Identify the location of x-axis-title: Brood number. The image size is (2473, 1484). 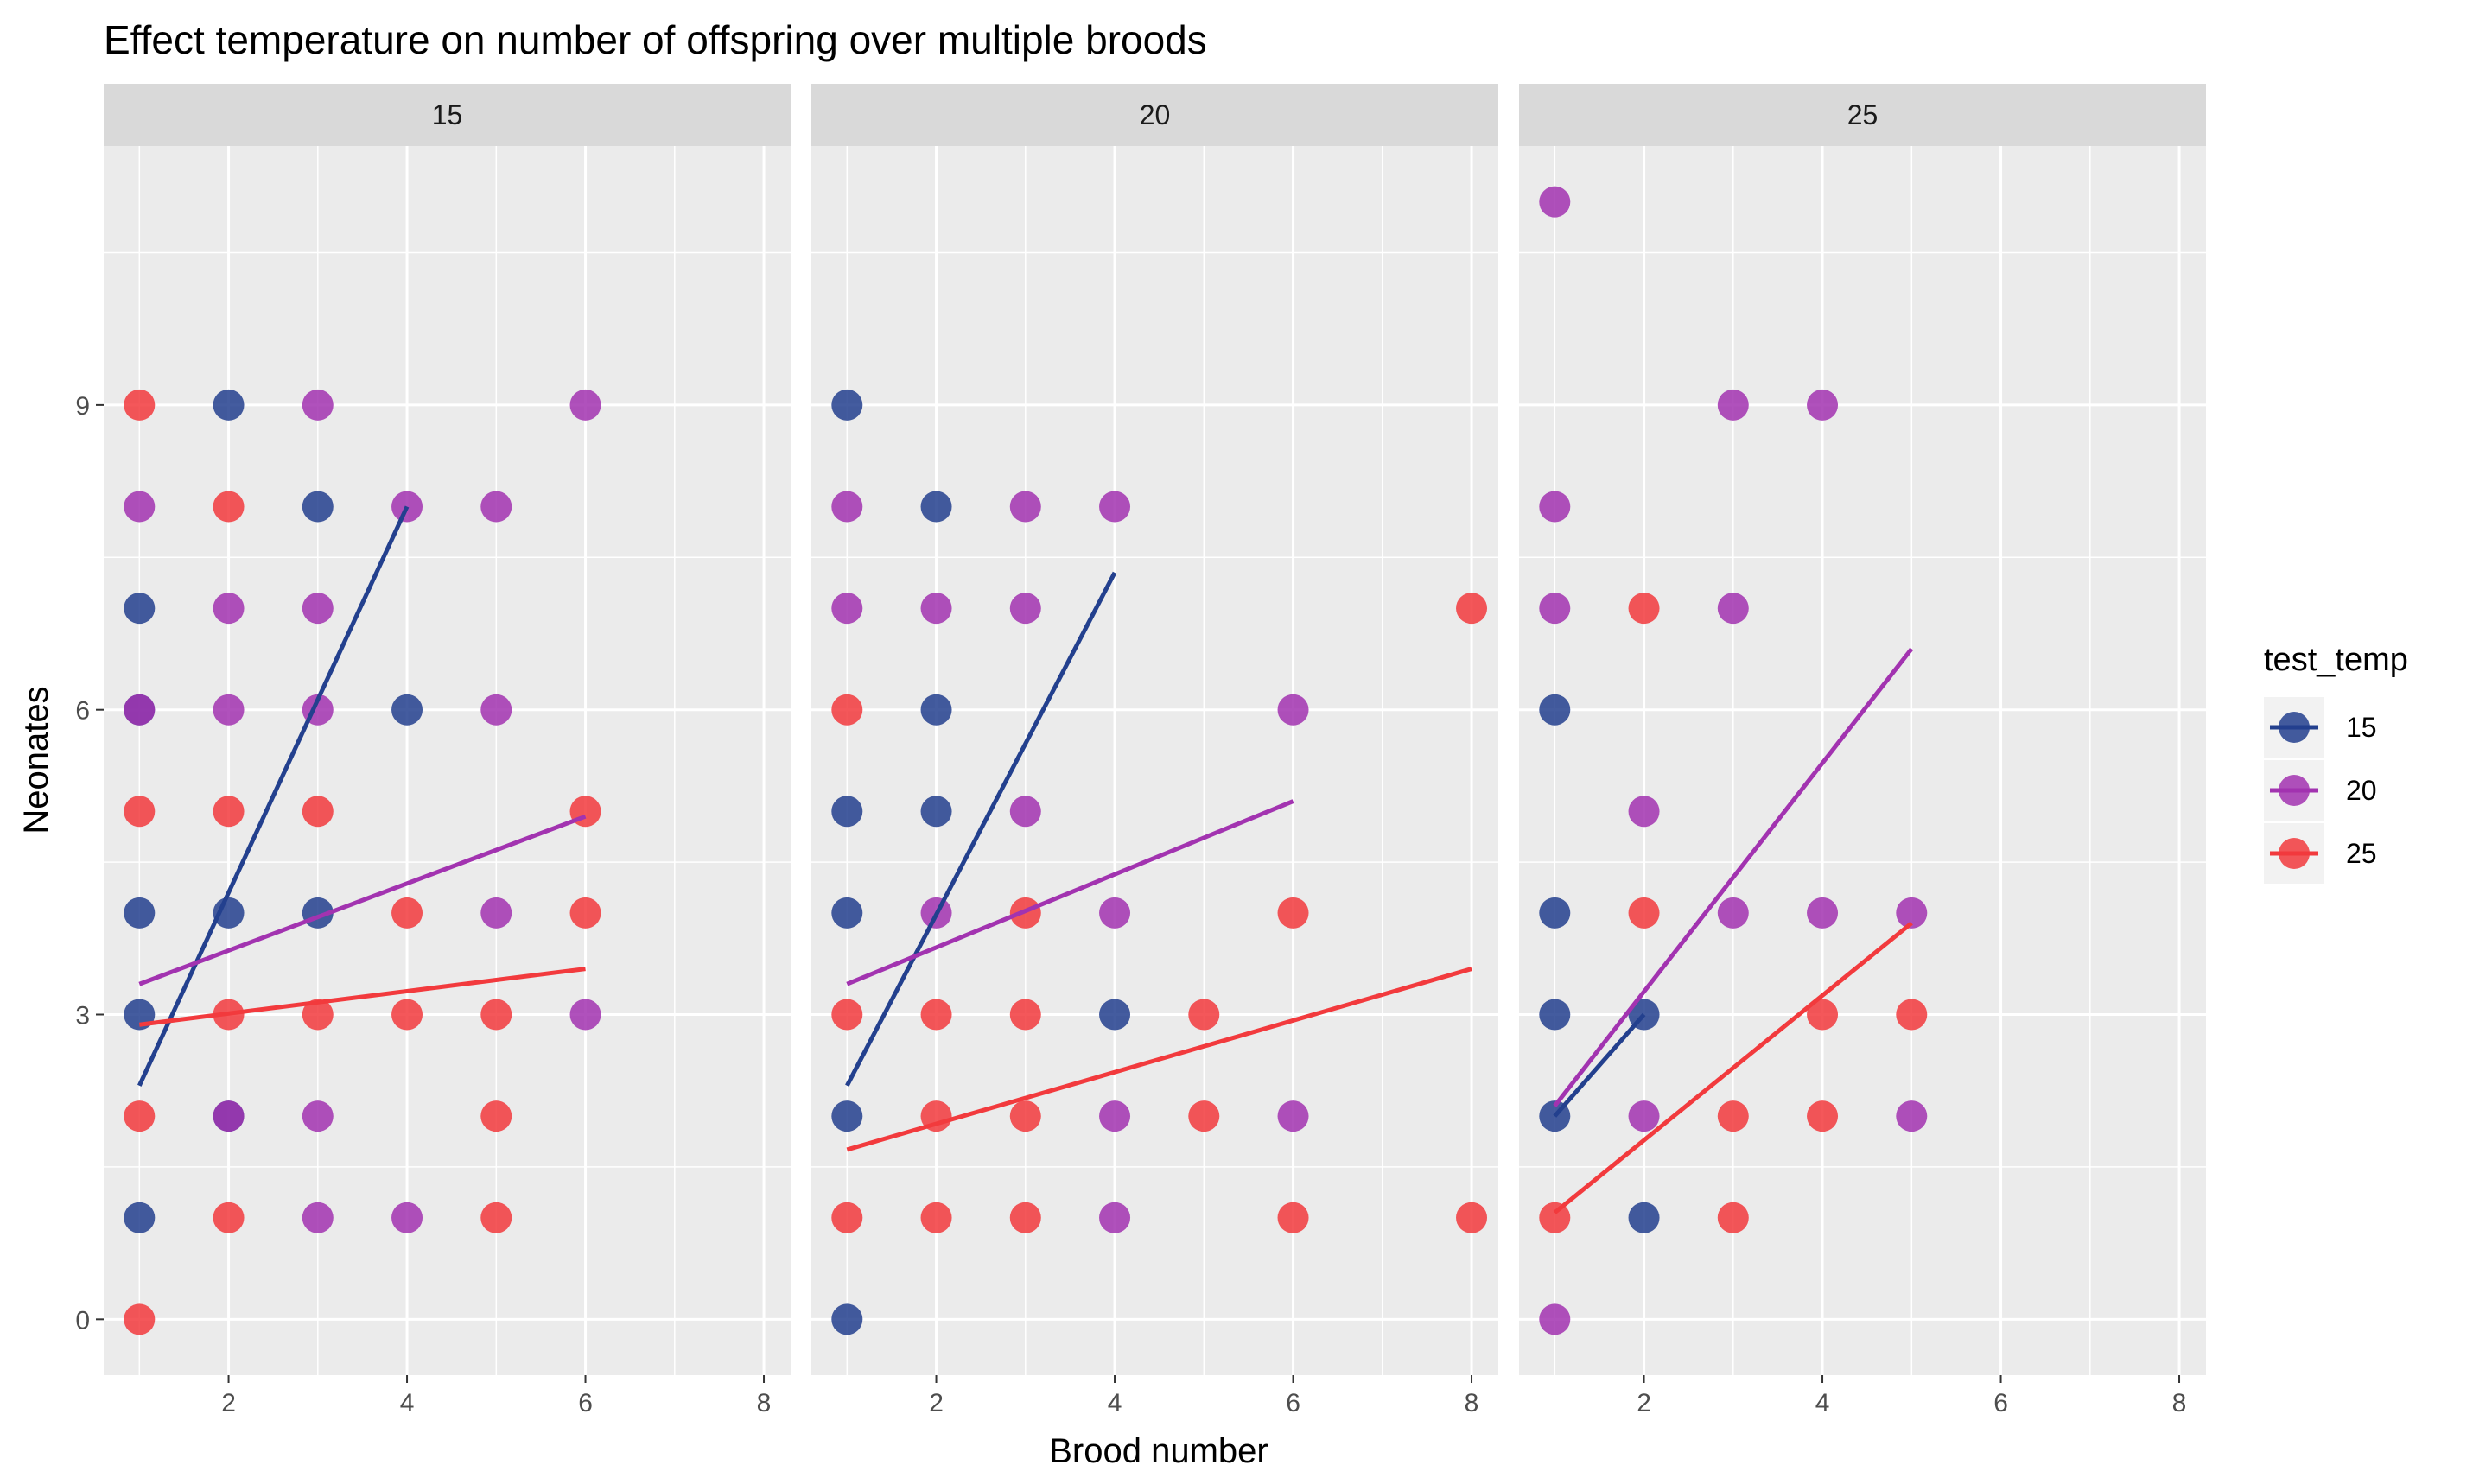
(1158, 1451).